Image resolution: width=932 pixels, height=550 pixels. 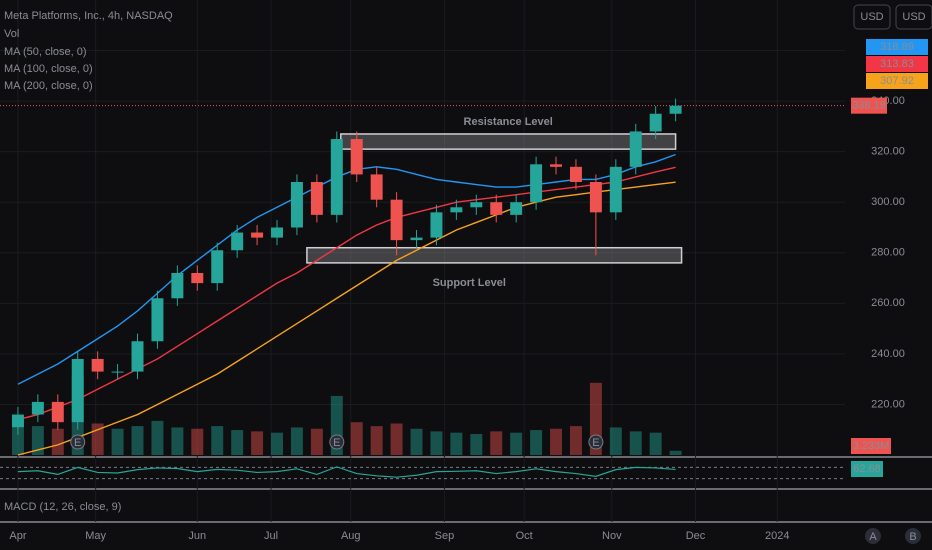 I want to click on y-tick-label: 260.00, so click(x=888, y=303).